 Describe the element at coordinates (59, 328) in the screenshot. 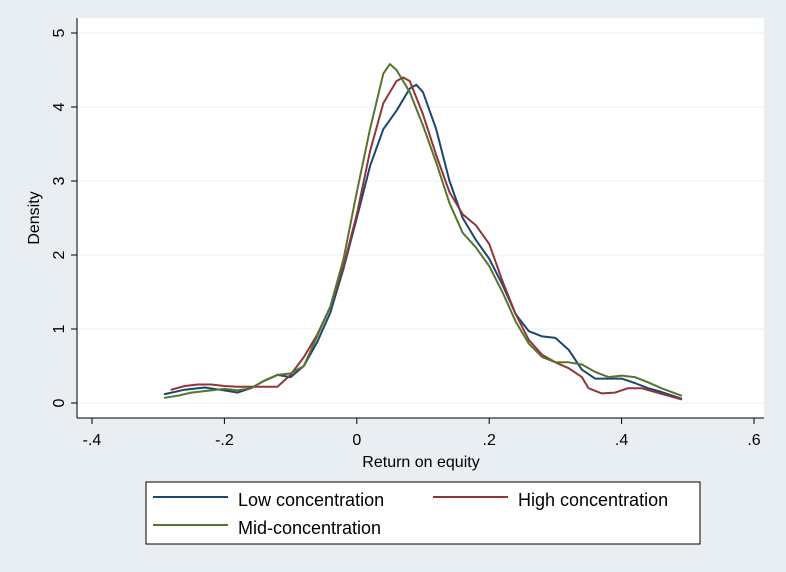

I see `y-tick-label: 1` at that location.